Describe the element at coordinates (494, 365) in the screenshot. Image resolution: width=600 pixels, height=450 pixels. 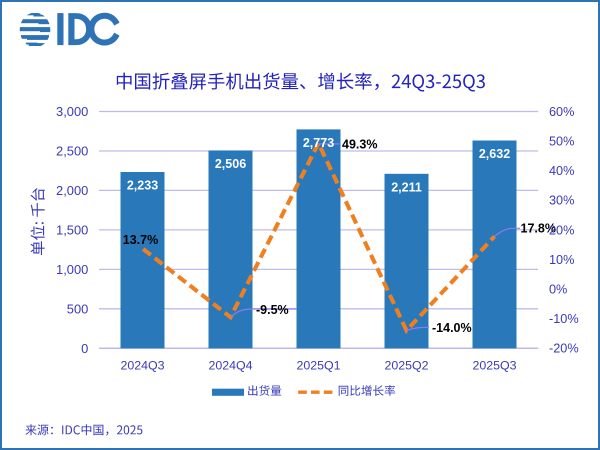
I see `svg-text: 2025Q3` at that location.